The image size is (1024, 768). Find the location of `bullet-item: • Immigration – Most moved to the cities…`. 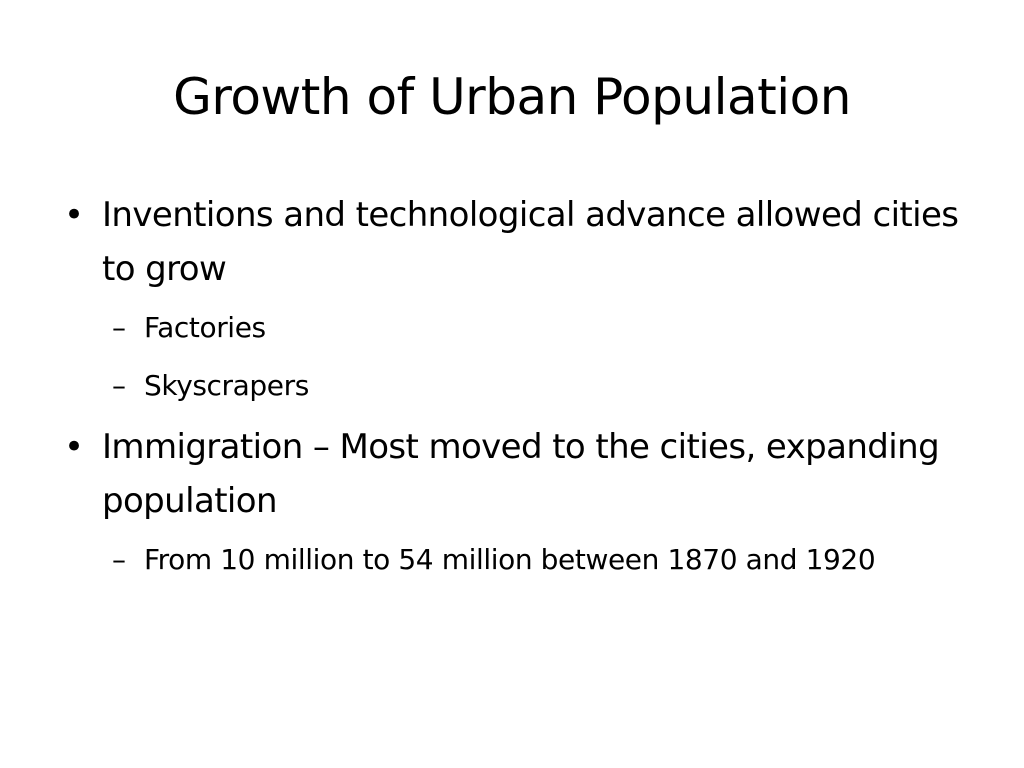

bullet-item: • Immigration – Most moved to the cities… is located at coordinates (515, 474).